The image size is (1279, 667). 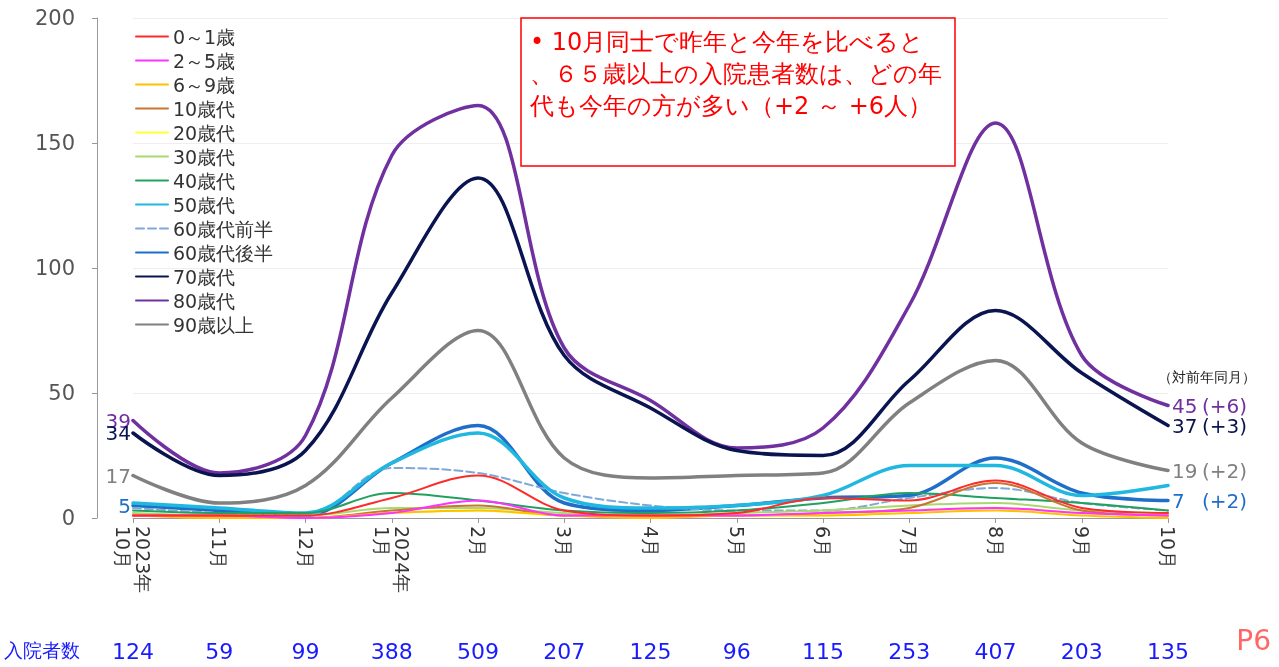 What do you see at coordinates (909, 542) in the screenshot?
I see `x-tick-label: 7月` at bounding box center [909, 542].